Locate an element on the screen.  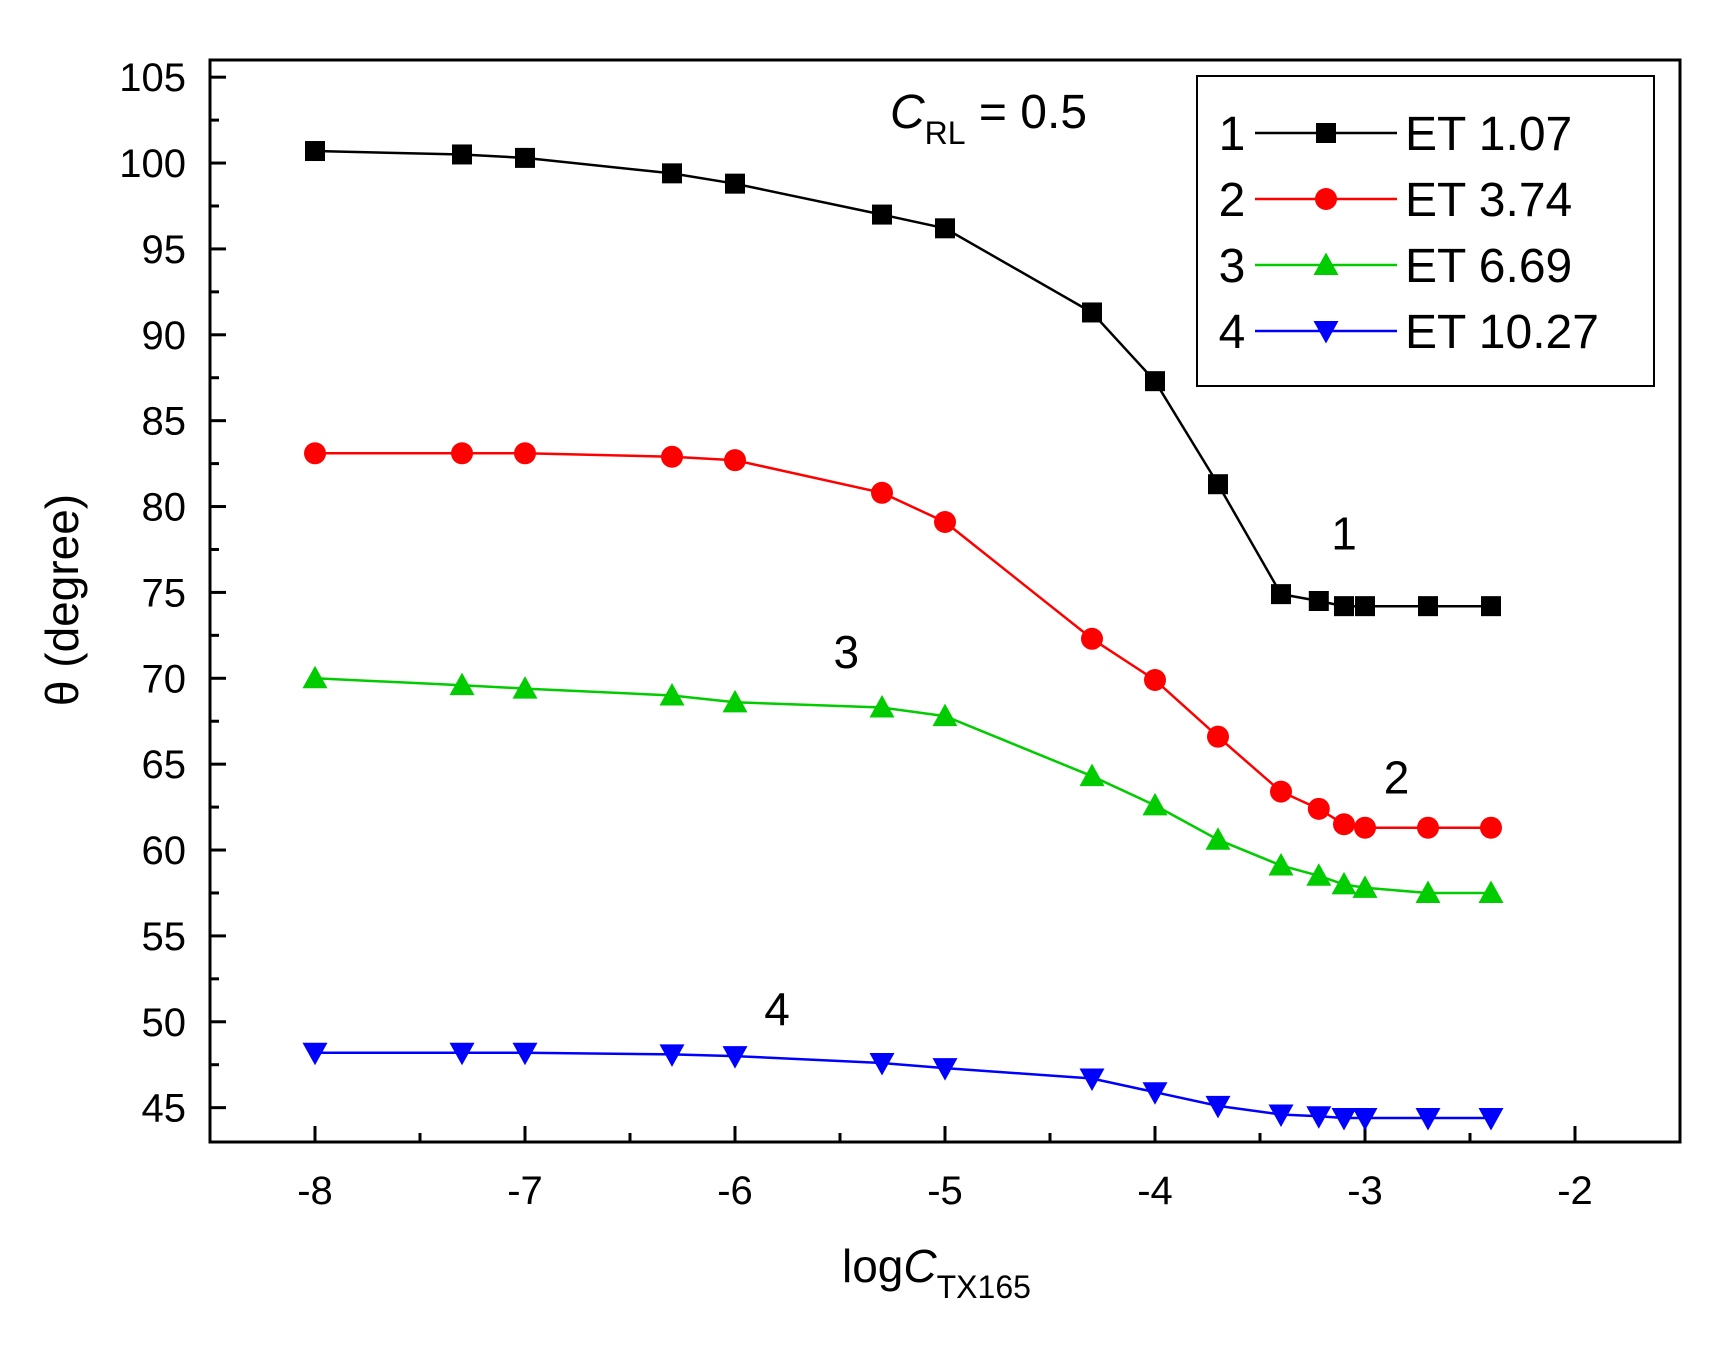
y-axis-title: θ (degree) is located at coordinates (62, 600).